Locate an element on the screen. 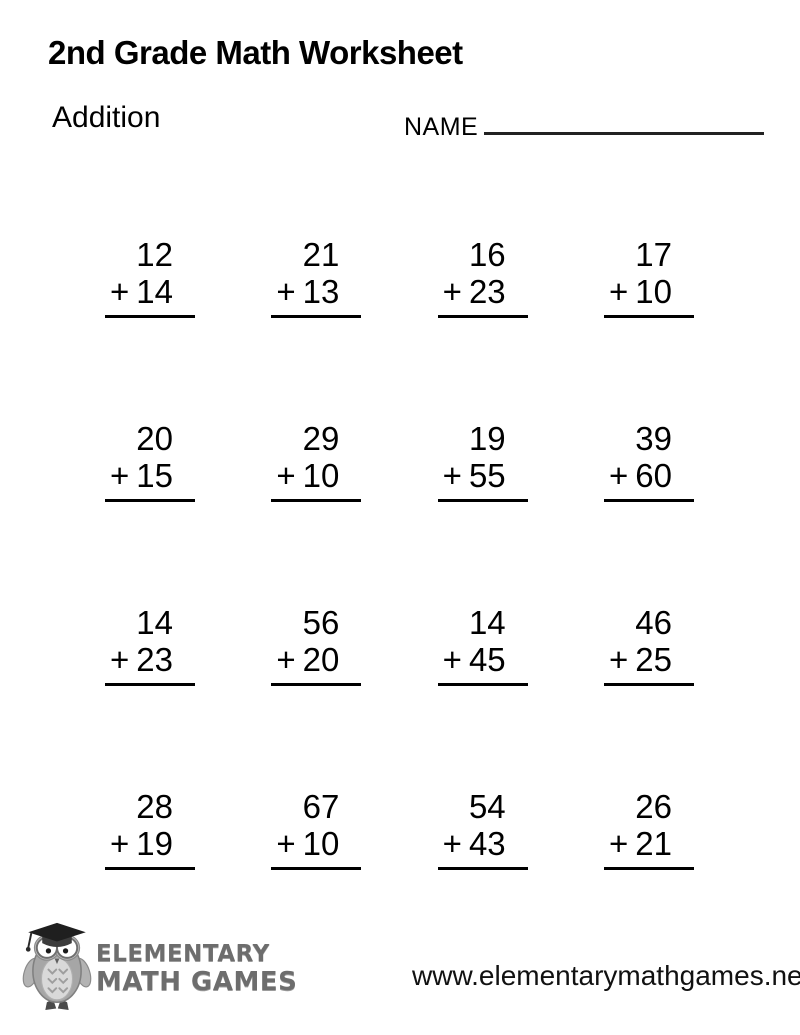  bottom-operand-row: +19 is located at coordinates (141, 843).